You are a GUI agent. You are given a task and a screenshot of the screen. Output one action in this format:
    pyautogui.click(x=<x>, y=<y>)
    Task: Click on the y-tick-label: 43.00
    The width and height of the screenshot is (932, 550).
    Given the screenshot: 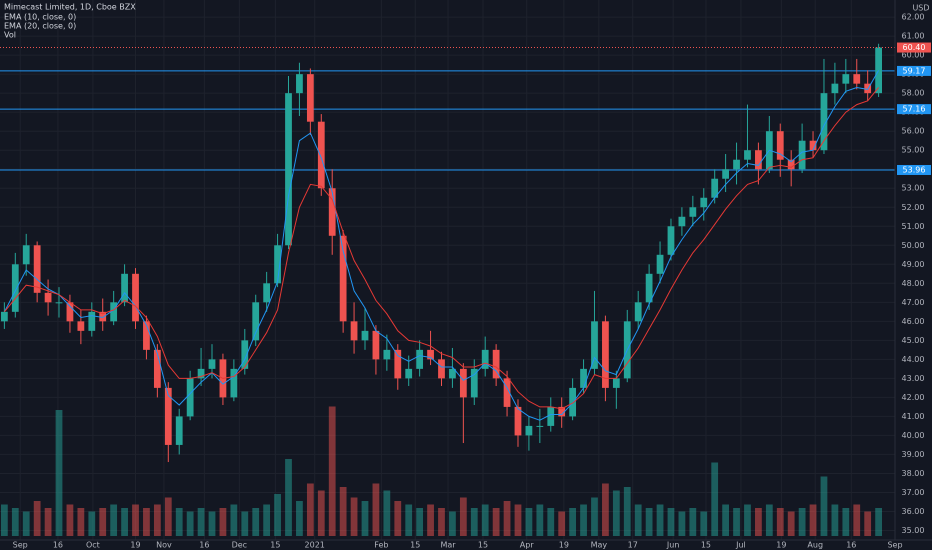 What is the action you would take?
    pyautogui.click(x=913, y=378)
    